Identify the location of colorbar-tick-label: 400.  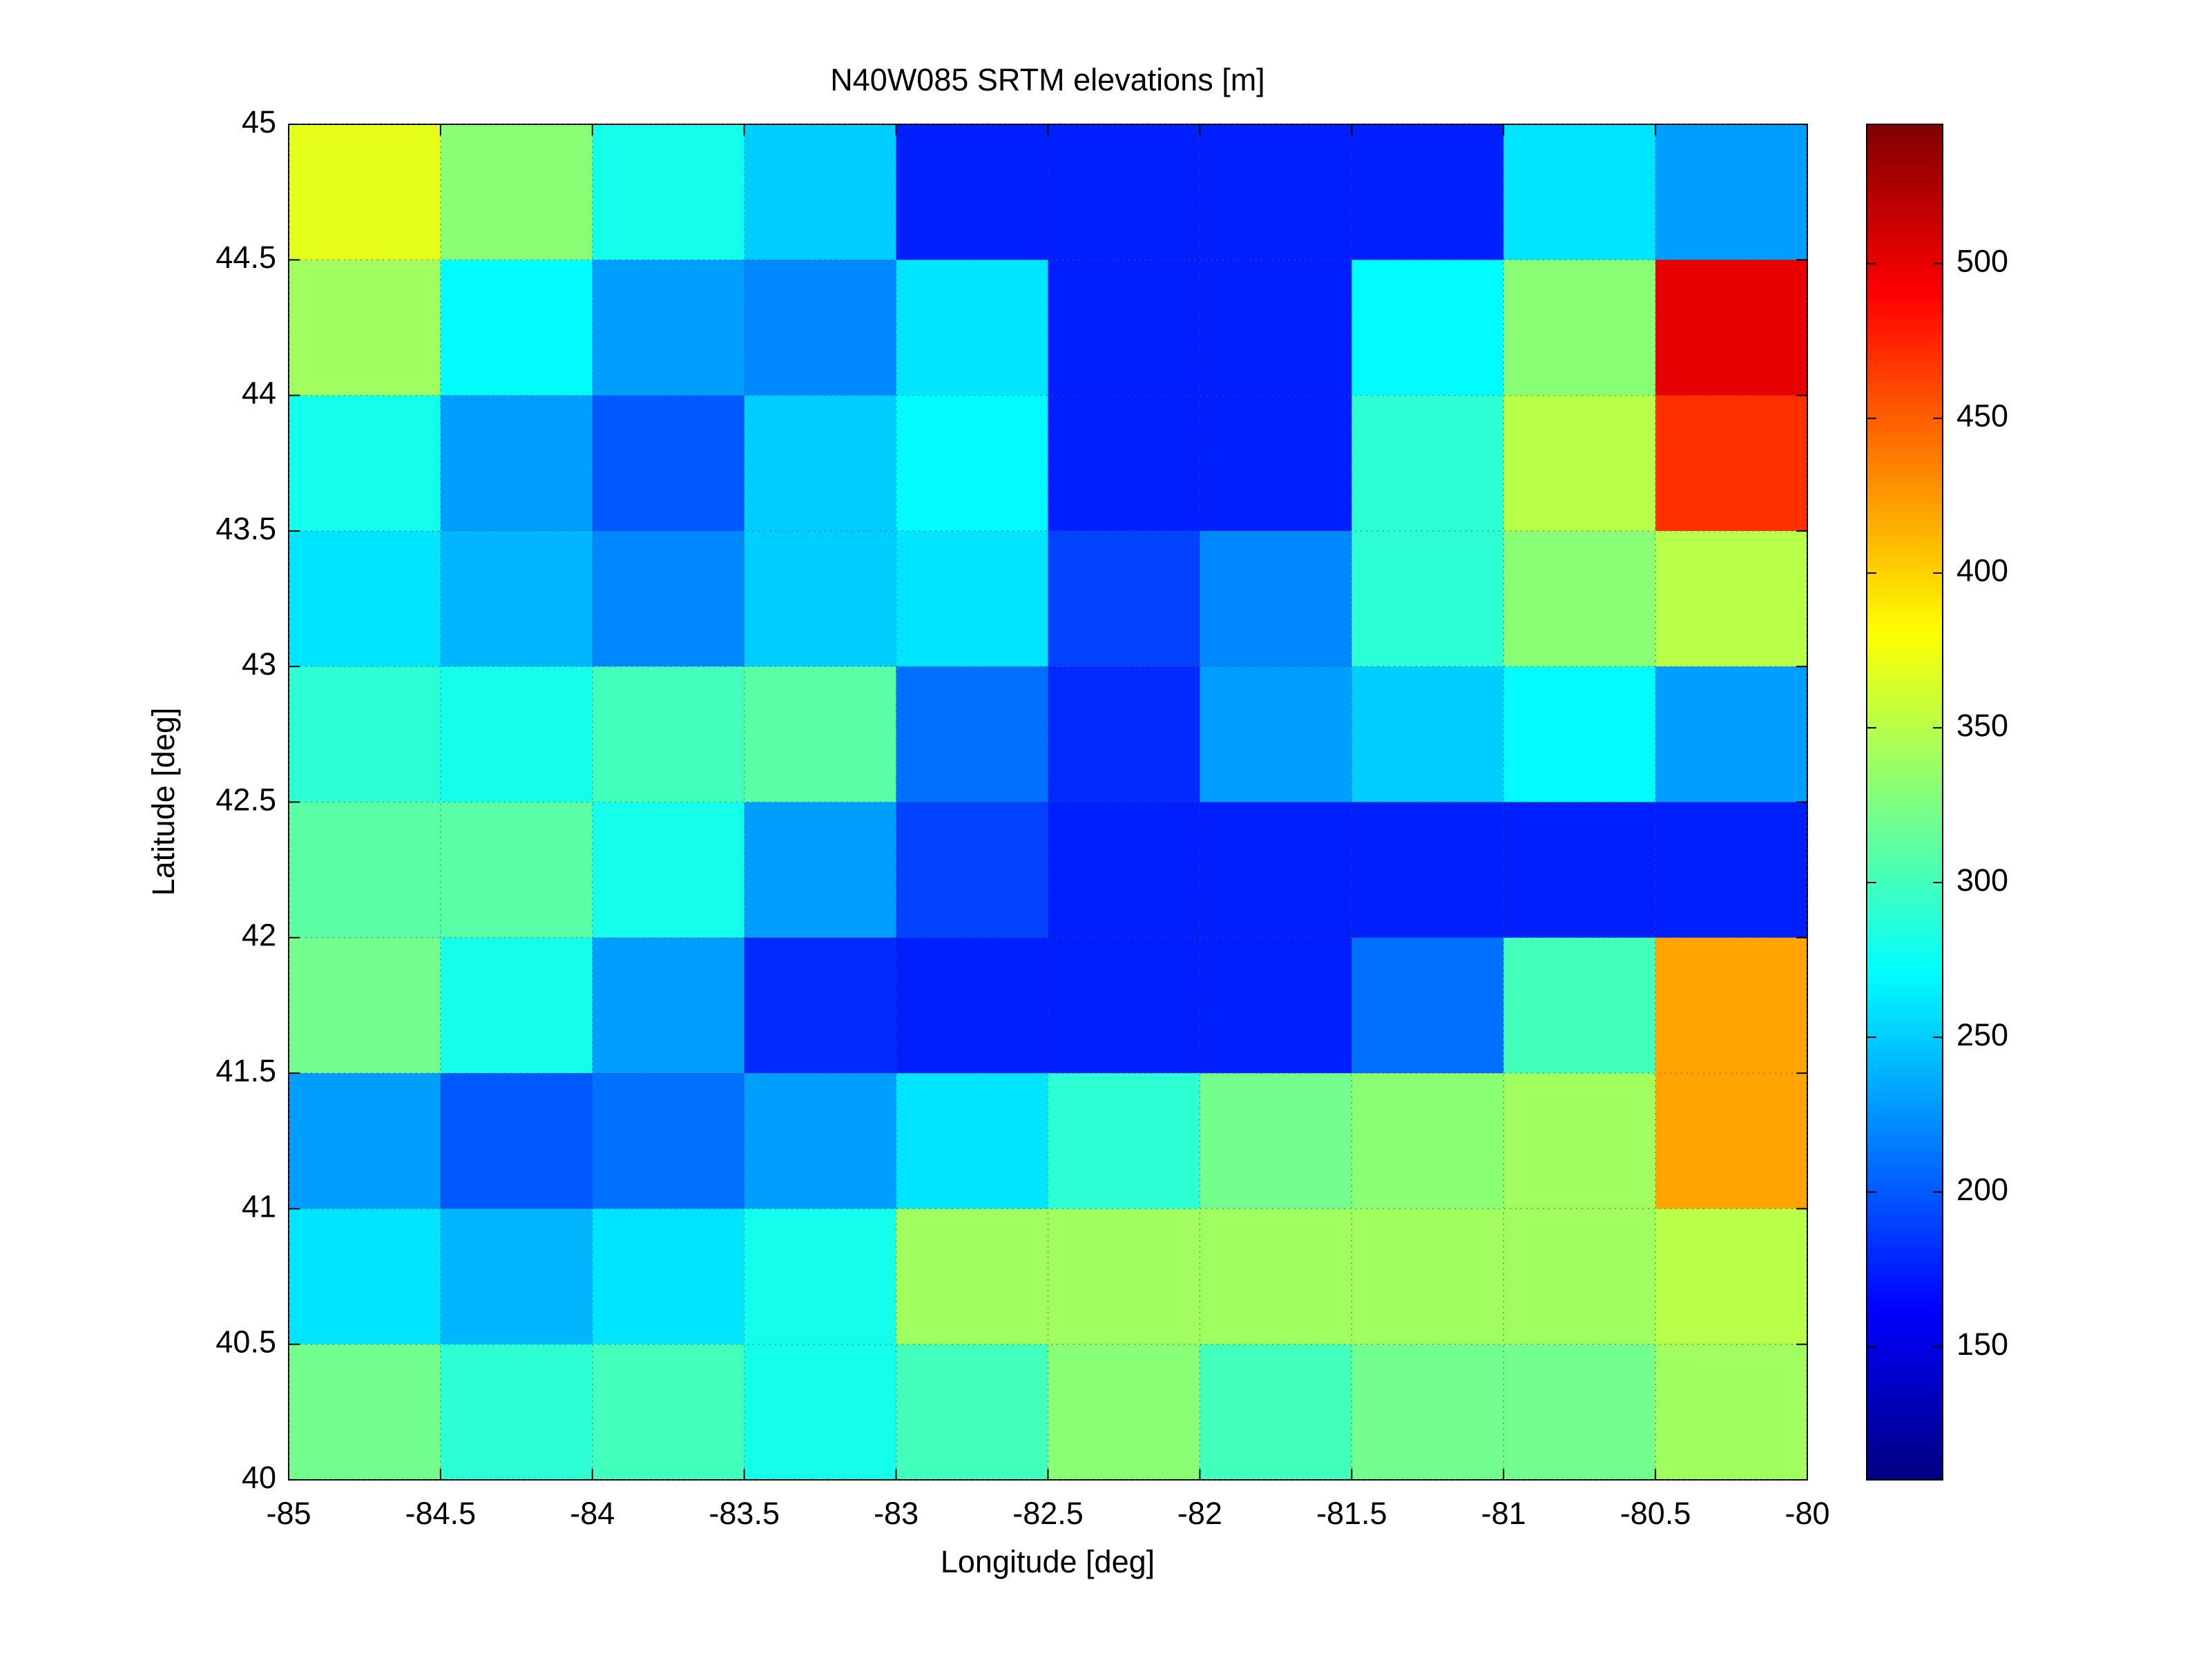
(1982, 570).